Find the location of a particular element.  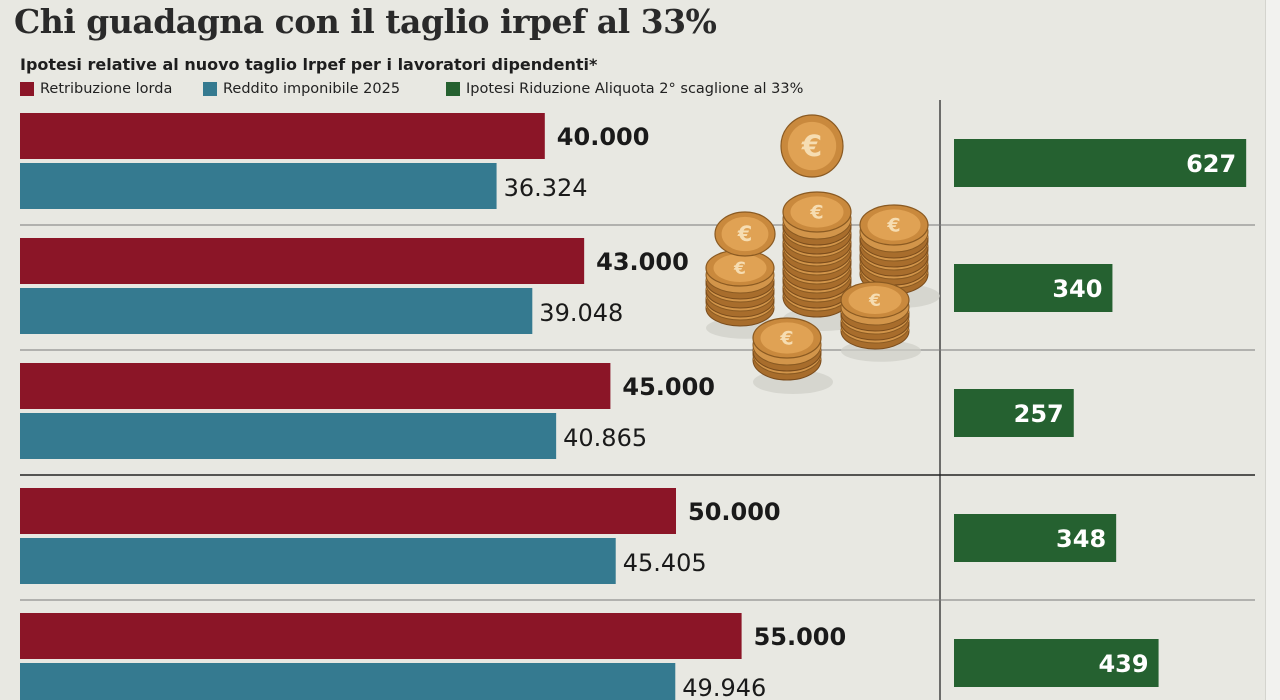

legend-label-lorda: Retribuzione lorda is located at coordinates (106, 89).